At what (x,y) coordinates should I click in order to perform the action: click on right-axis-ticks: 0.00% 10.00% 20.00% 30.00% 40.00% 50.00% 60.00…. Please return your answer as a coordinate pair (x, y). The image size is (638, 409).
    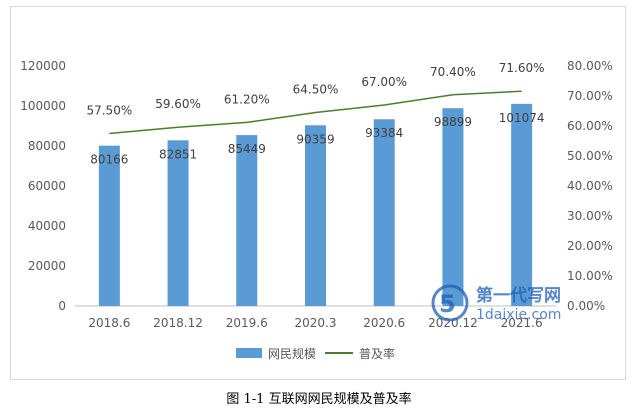
    Looking at the image, I should click on (590, 186).